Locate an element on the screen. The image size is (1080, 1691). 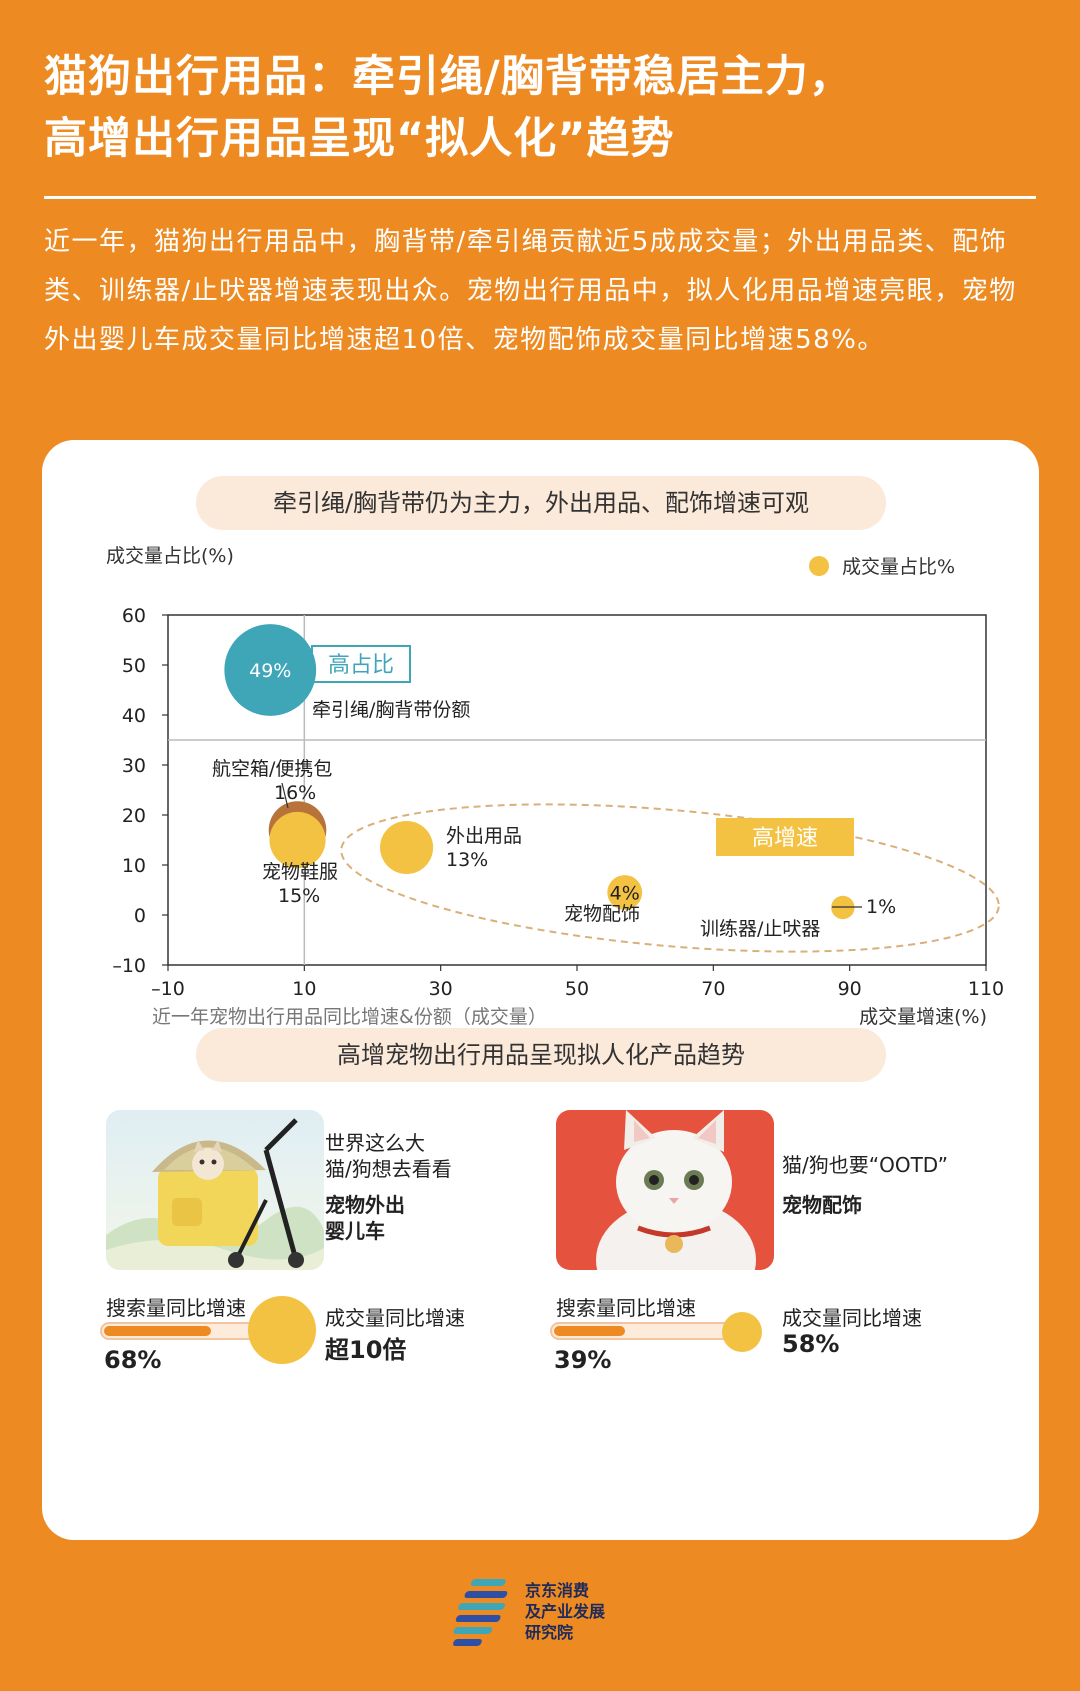
x-axis-ticks: –10 10 30 50 70 90 110 is located at coordinates (577, 982).